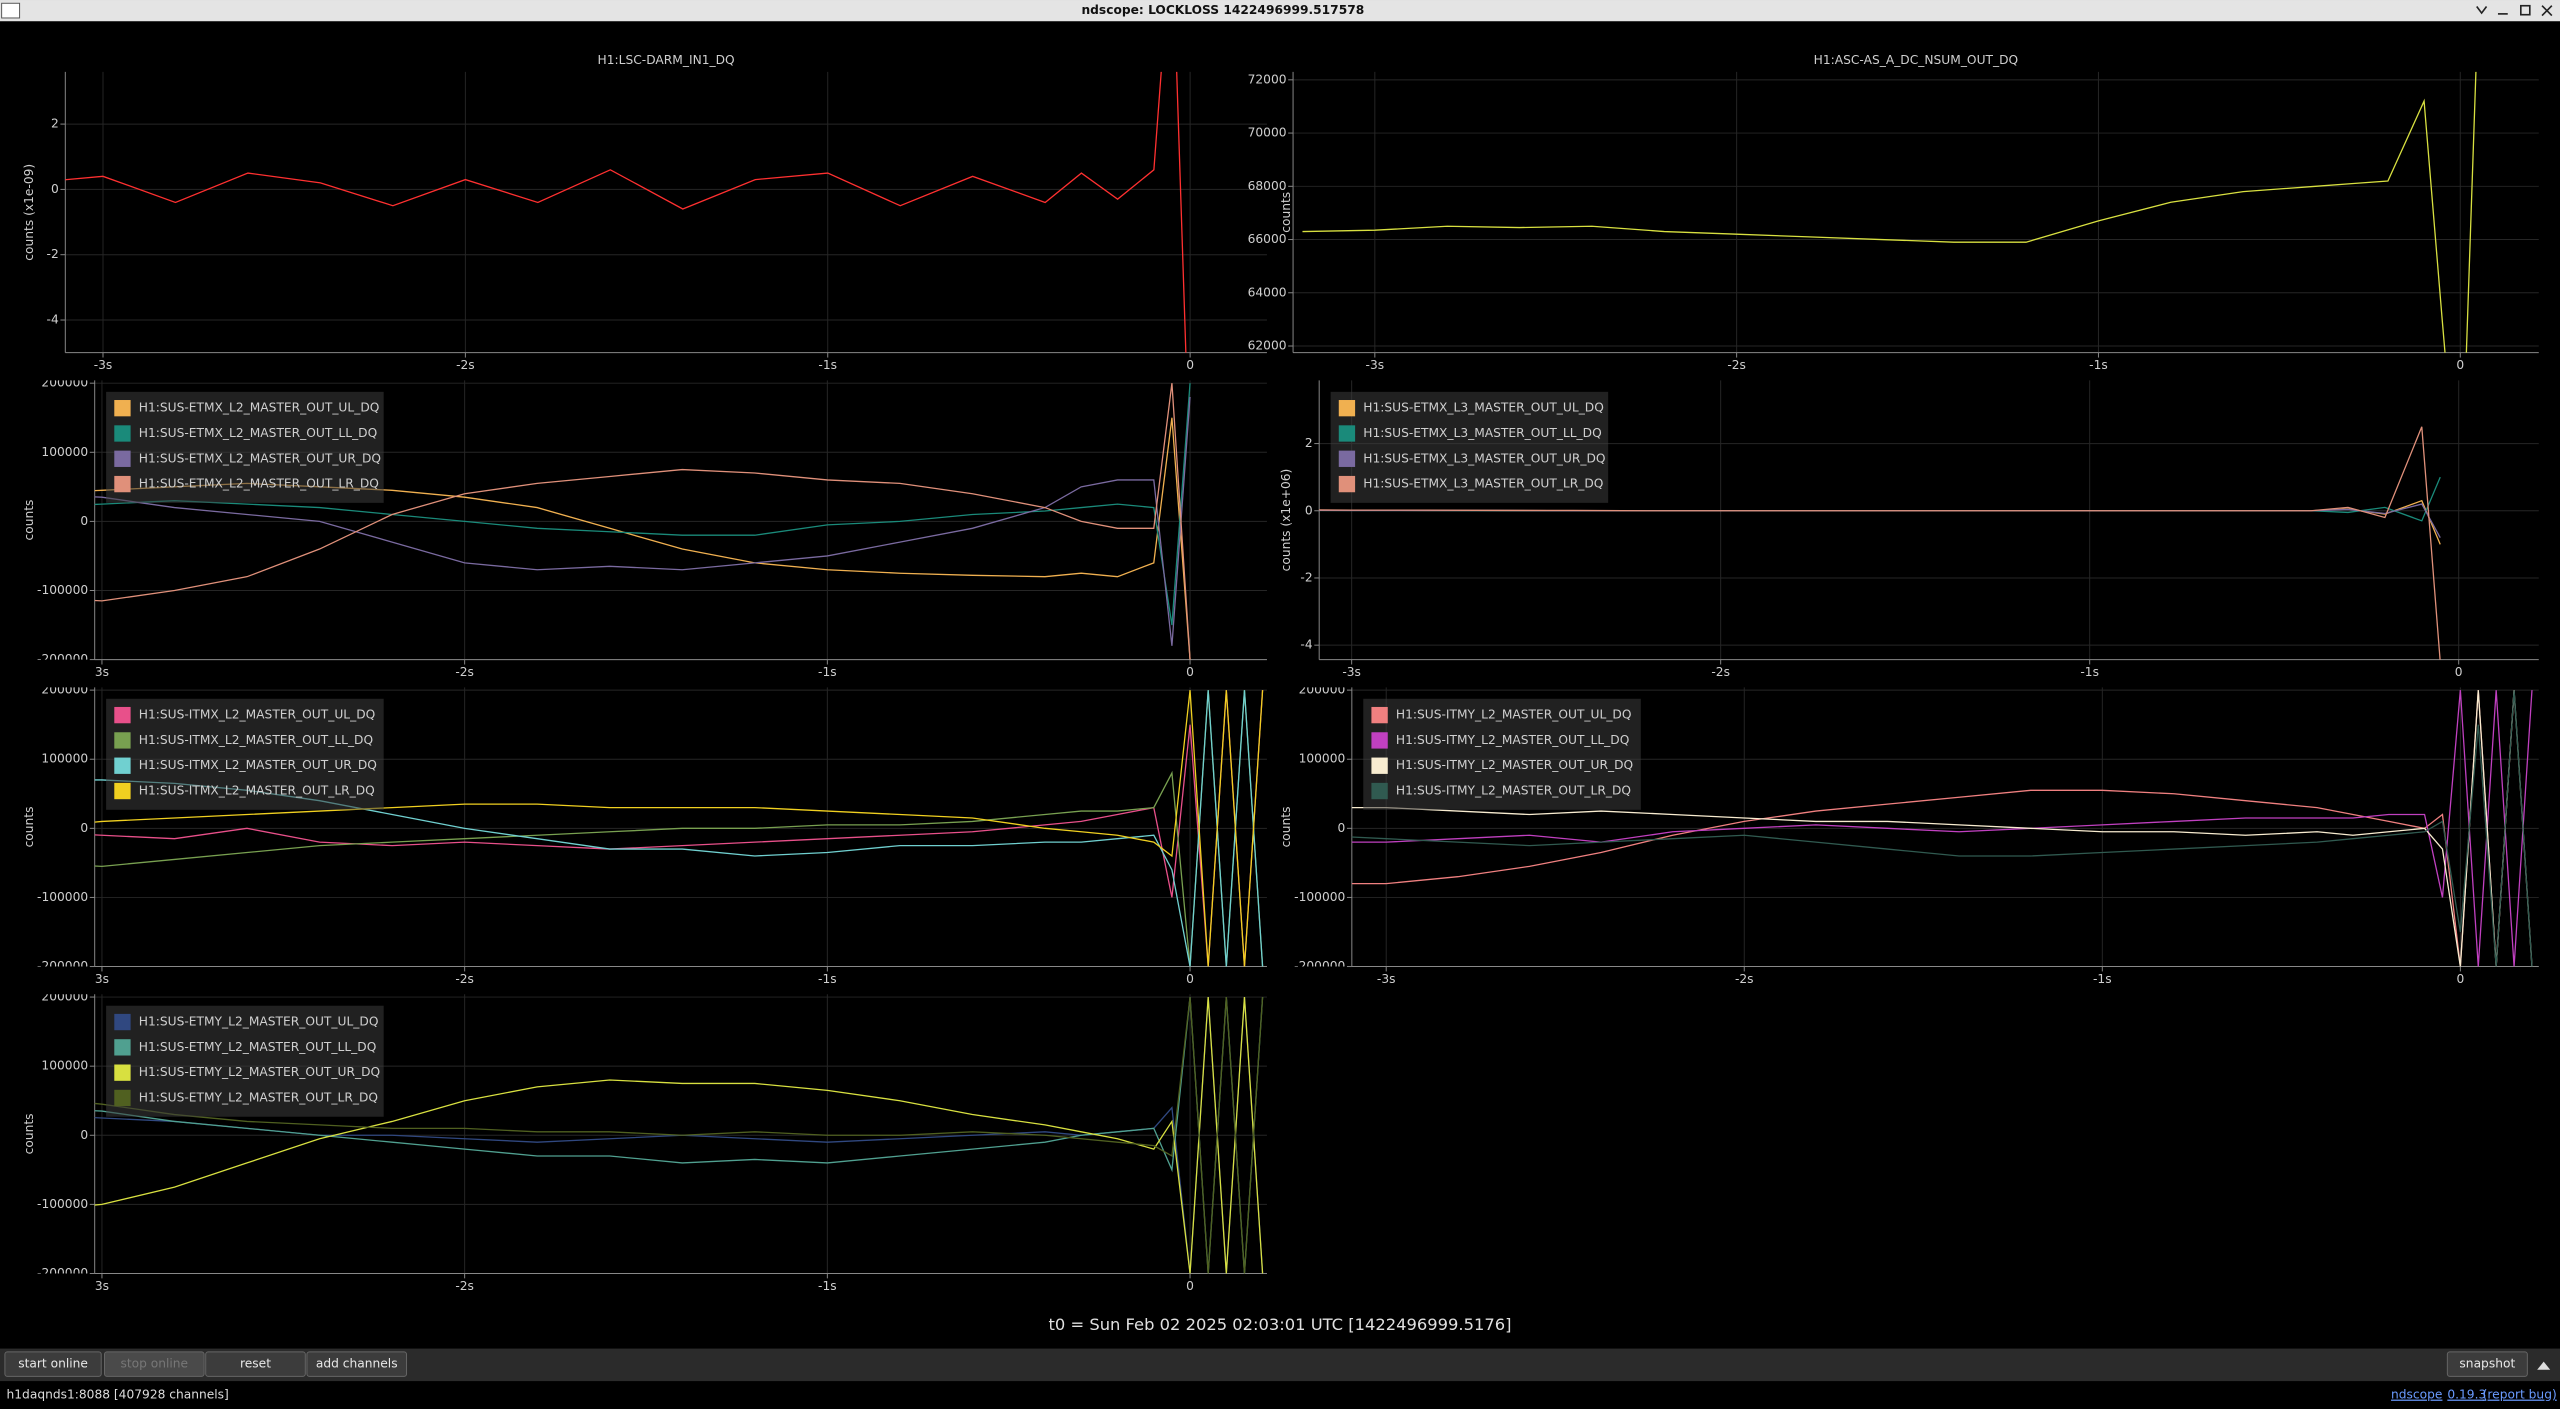  Describe the element at coordinates (2520, 1395) in the screenshot. I see `report-link: (report bug)` at that location.